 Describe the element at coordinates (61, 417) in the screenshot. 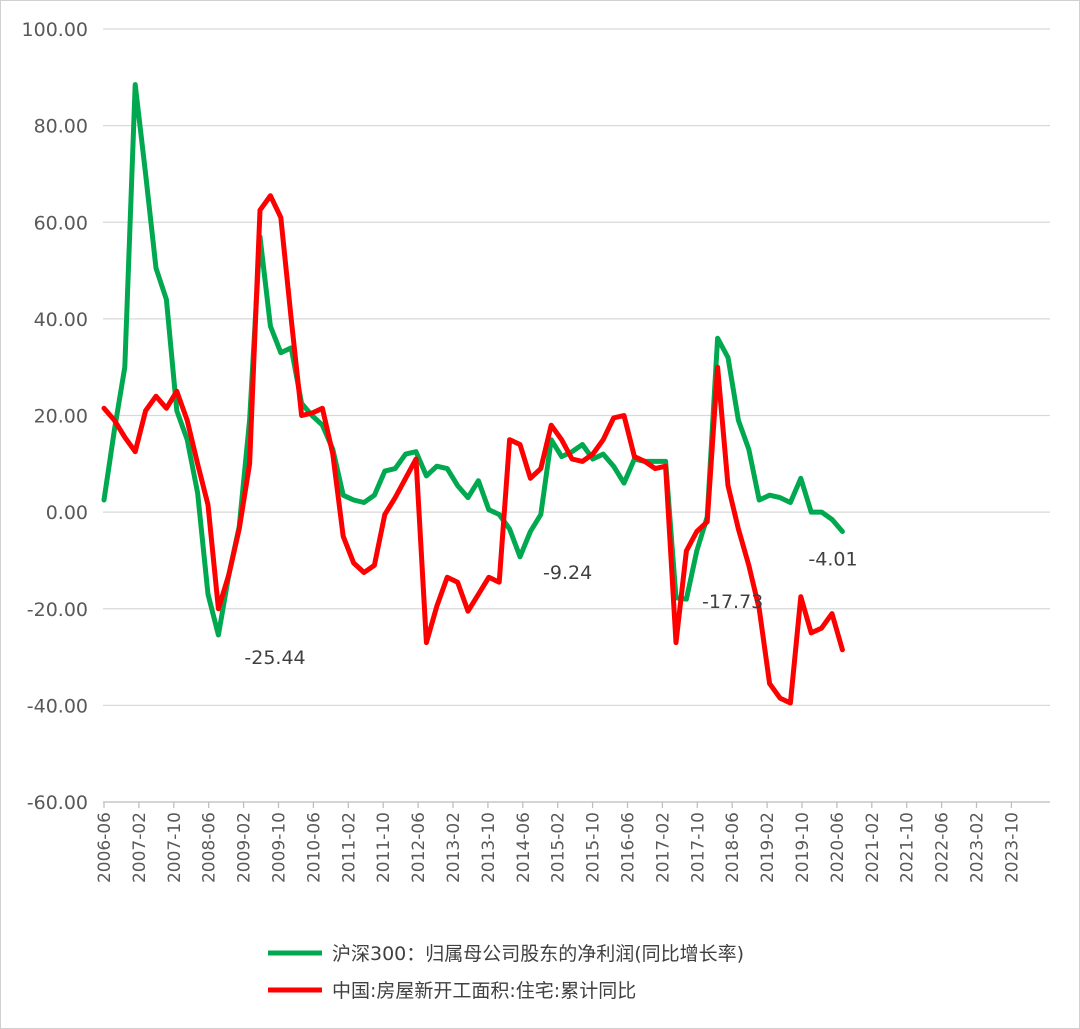

I see `y-tick-label: 20.00` at that location.